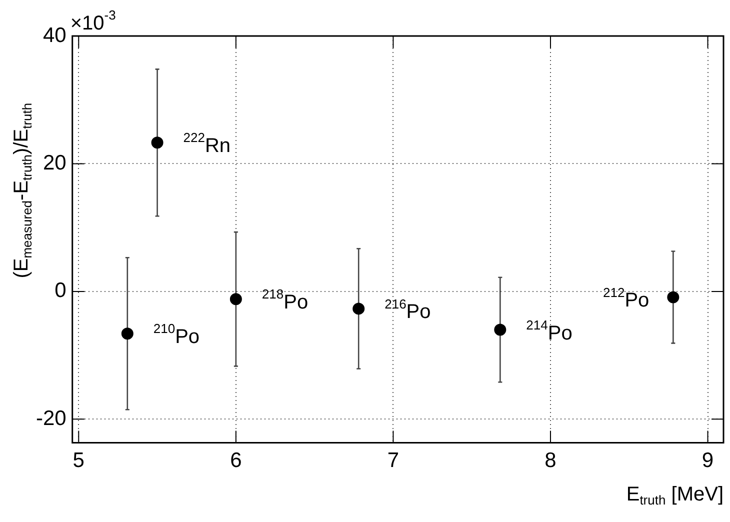  I want to click on y-axis-title: (Emeasured-Etruth)/Etruth, so click(22, 190).